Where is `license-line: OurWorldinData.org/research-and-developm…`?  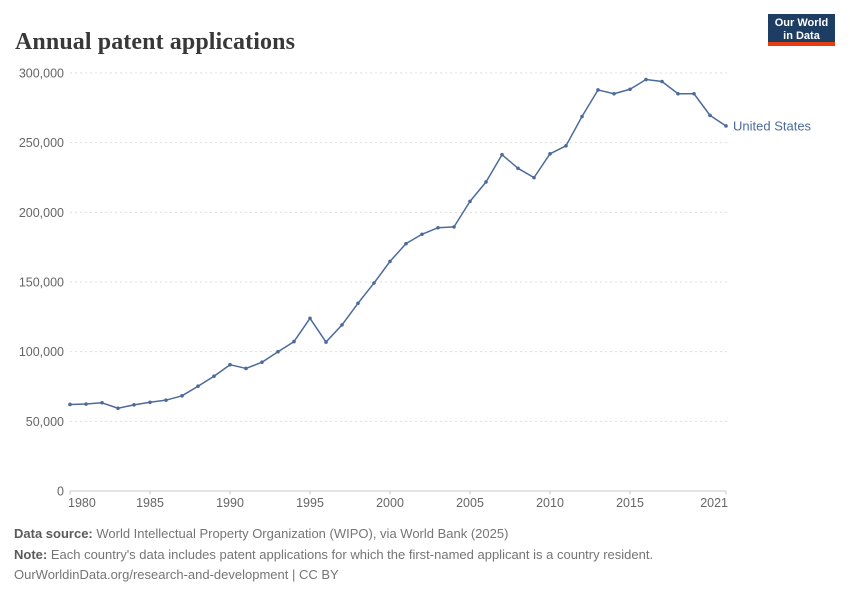 license-line: OurWorldinData.org/research-and-developm… is located at coordinates (176, 574).